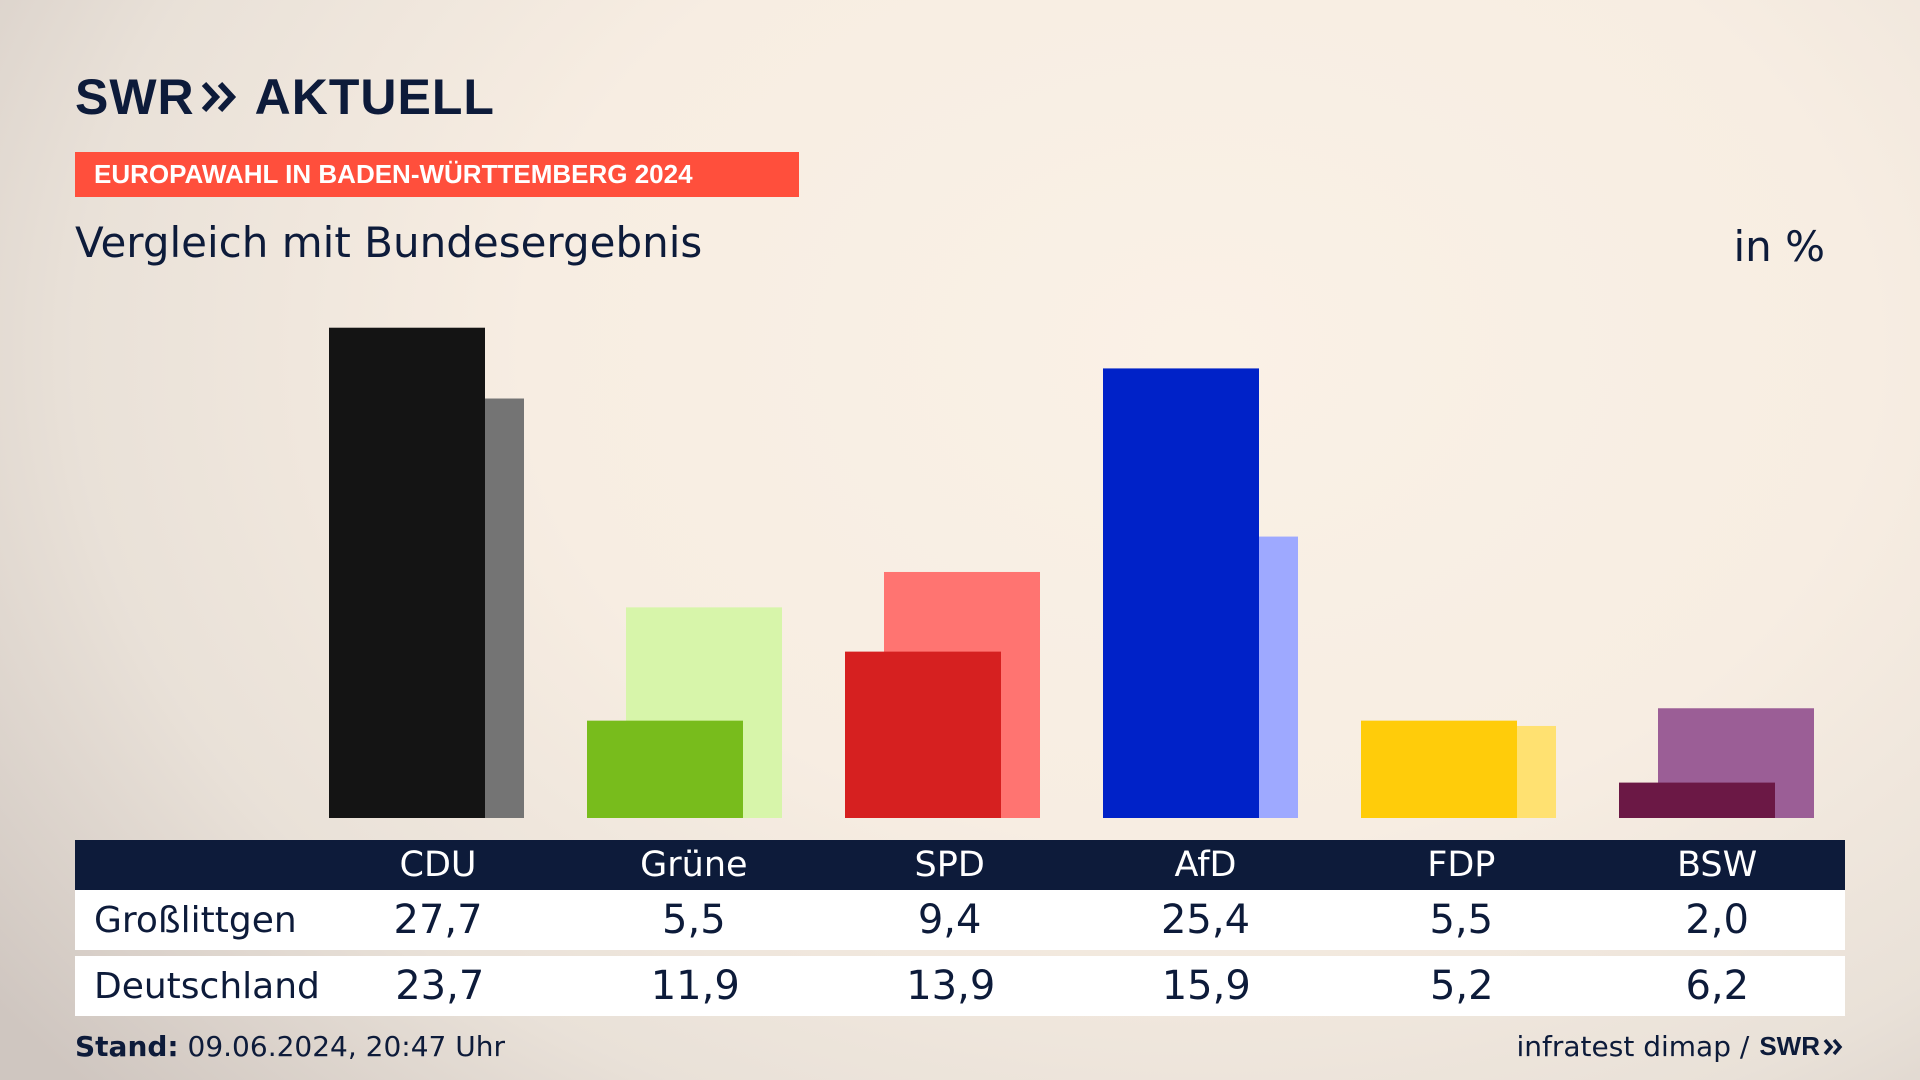 This screenshot has width=1920, height=1080. Describe the element at coordinates (1717, 986) in the screenshot. I see `data-label: 6,2` at that location.